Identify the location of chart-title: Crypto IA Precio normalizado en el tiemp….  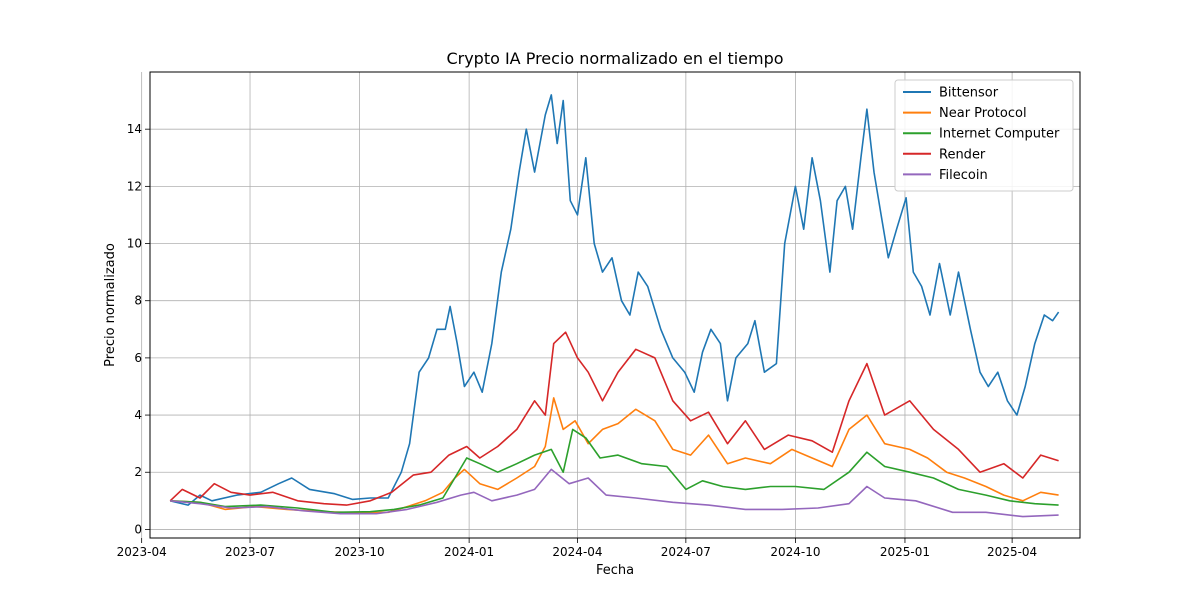
(614, 58).